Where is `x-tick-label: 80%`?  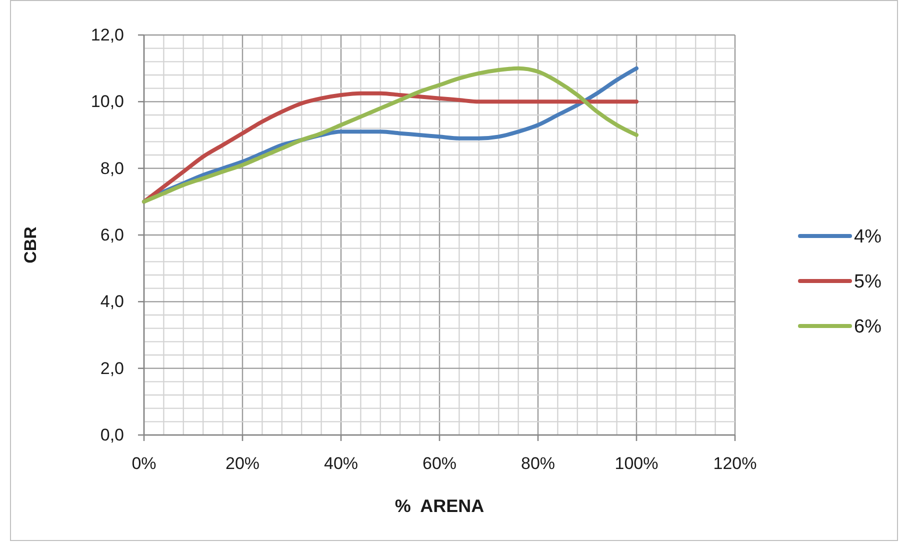
x-tick-label: 80% is located at coordinates (538, 464).